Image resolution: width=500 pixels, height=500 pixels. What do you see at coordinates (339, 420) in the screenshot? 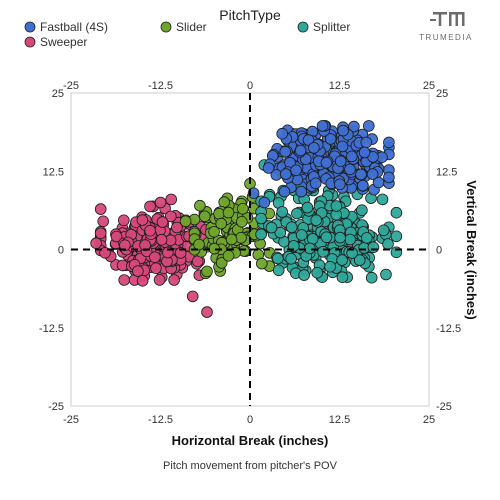
I see `x-tick-label-bottom: 12.5` at bounding box center [339, 420].